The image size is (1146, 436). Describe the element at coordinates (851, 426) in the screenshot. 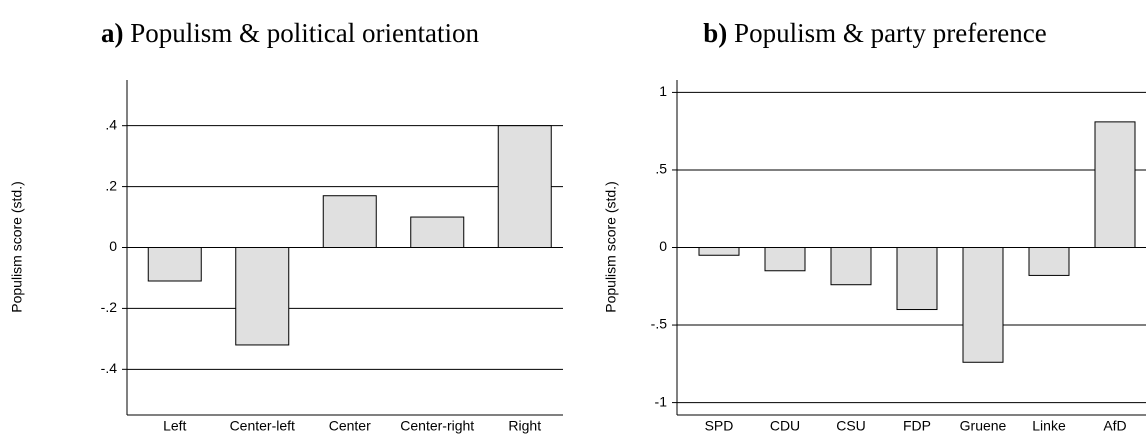

I see `x-tick-label: CSU` at that location.